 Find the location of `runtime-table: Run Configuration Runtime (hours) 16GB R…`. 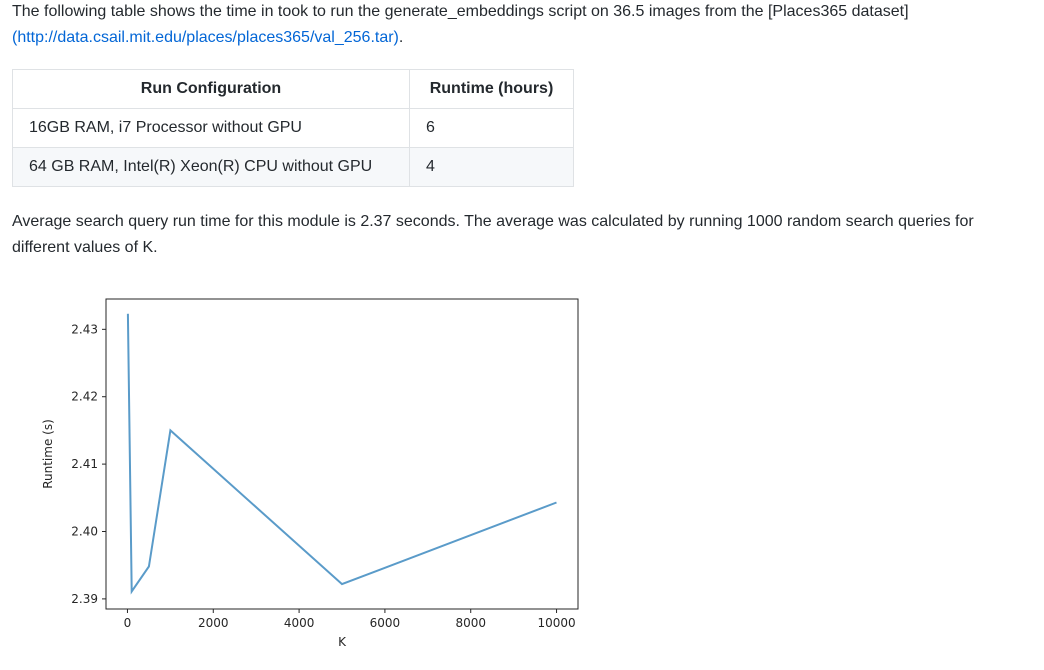

runtime-table: Run Configuration Runtime (hours) 16GB R… is located at coordinates (293, 128).